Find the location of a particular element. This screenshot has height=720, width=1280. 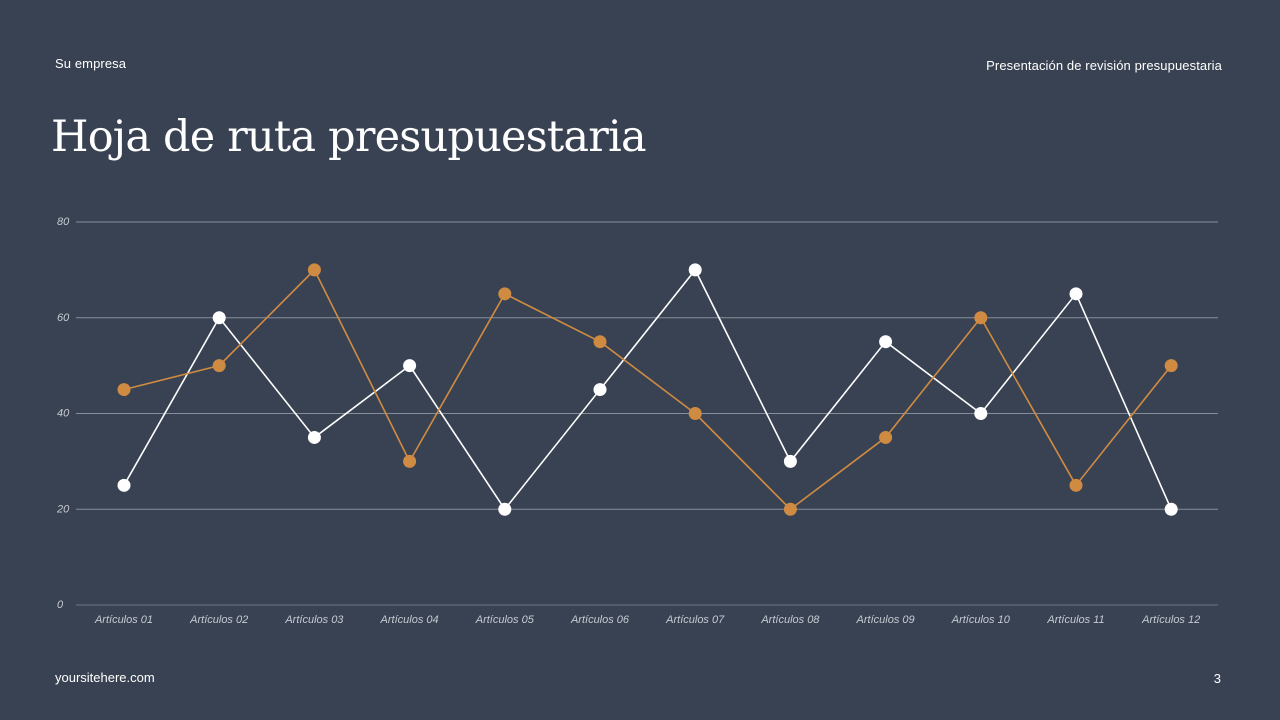

y-tick-label: 80 is located at coordinates (63, 222).